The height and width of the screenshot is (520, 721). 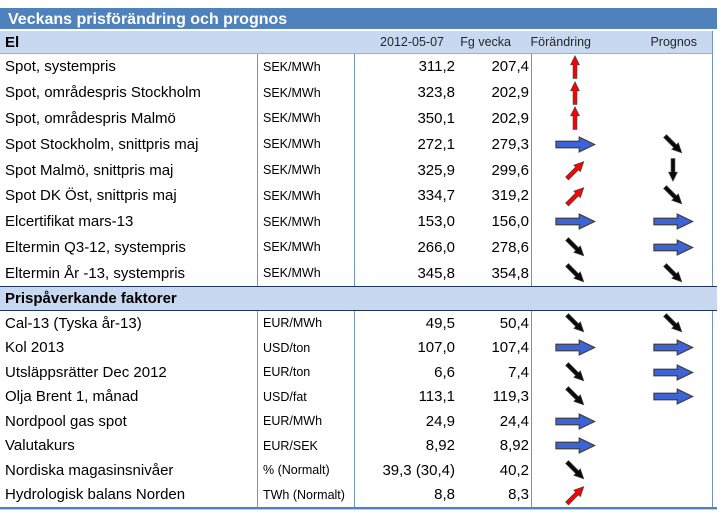 What do you see at coordinates (129, 397) in the screenshot?
I see `row-label: Olja Brent 1, månad` at bounding box center [129, 397].